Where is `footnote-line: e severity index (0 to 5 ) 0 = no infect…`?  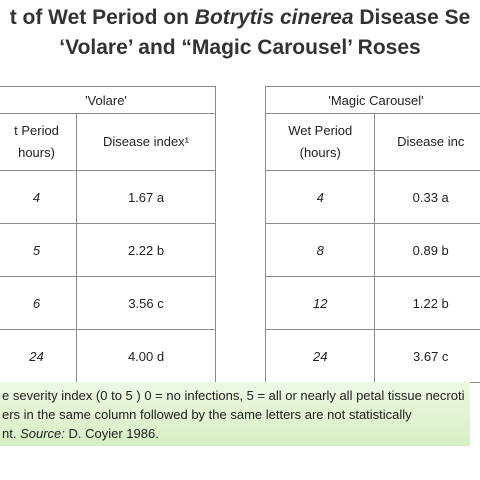
footnote-line: e severity index (0 to 5 ) 0 = no infect… is located at coordinates (233, 395).